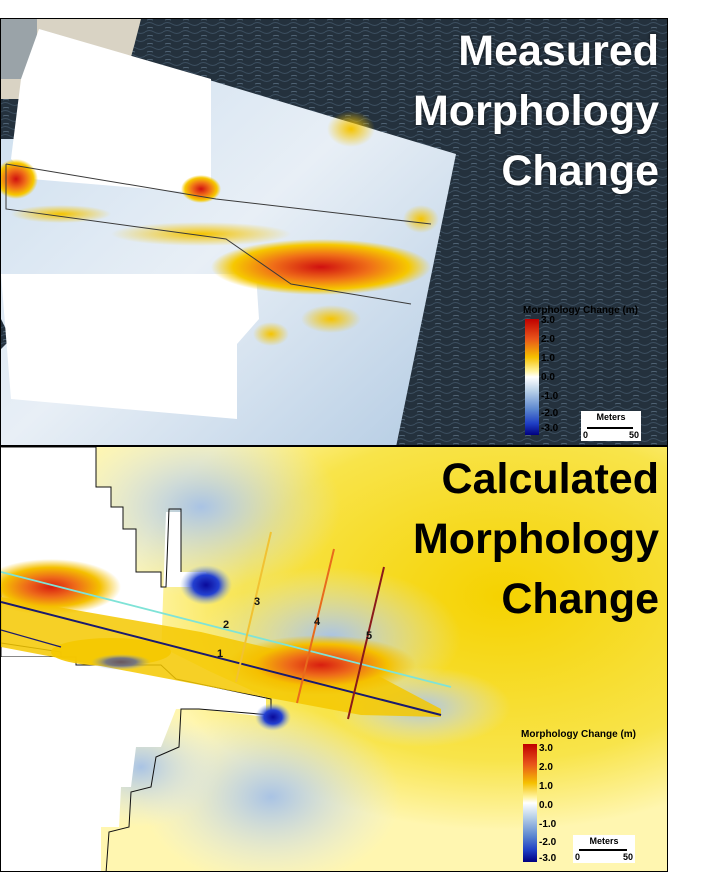 Image resolution: width=704 pixels, height=874 pixels. I want to click on transect-5-line, so click(366, 643).